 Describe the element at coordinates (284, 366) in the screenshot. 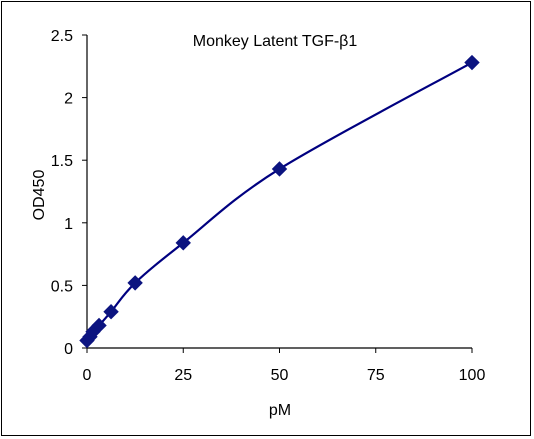

I see `x-ticks: 0 25 50 75 100` at that location.